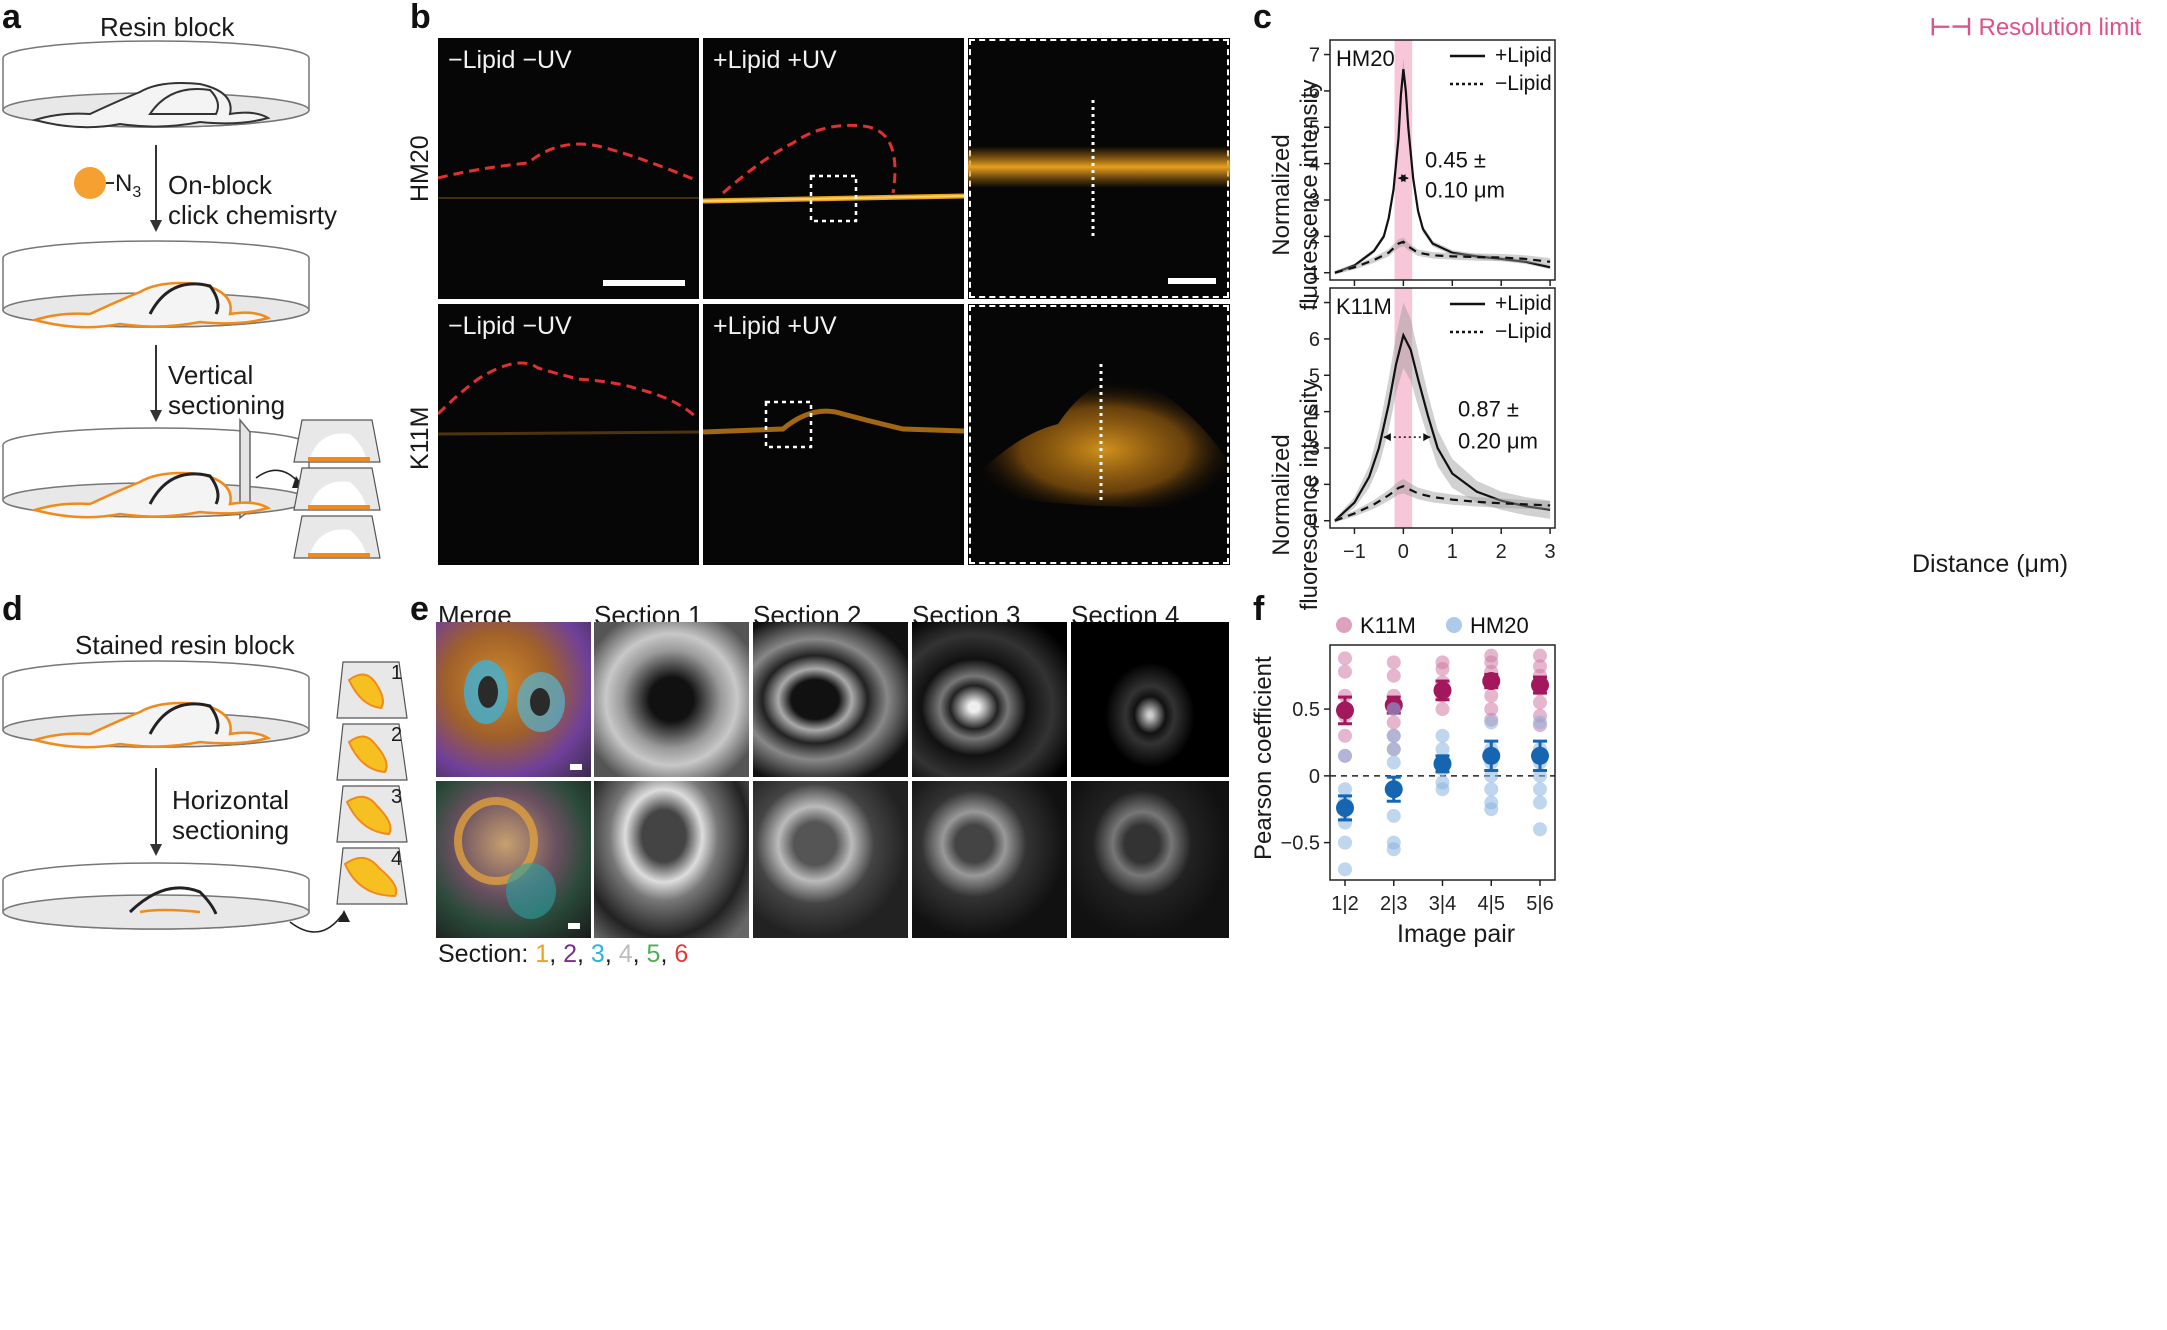  I want to click on x-tick-label: 0, so click(1403, 552).